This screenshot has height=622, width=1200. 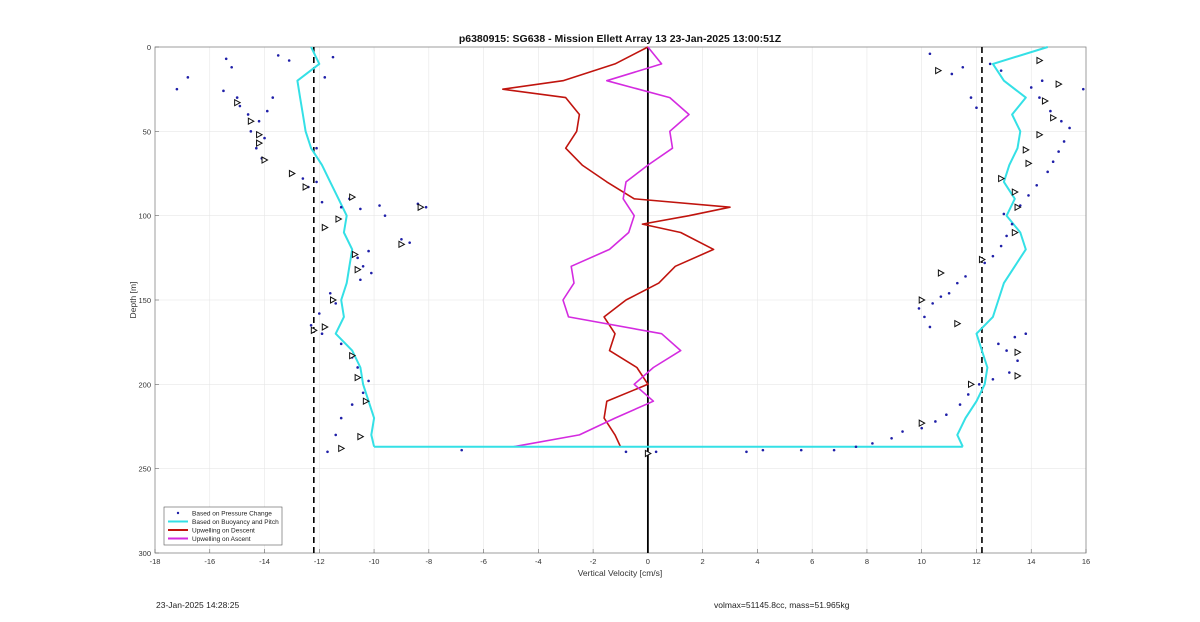 I want to click on x-tick-label: -2, so click(x=593, y=561).